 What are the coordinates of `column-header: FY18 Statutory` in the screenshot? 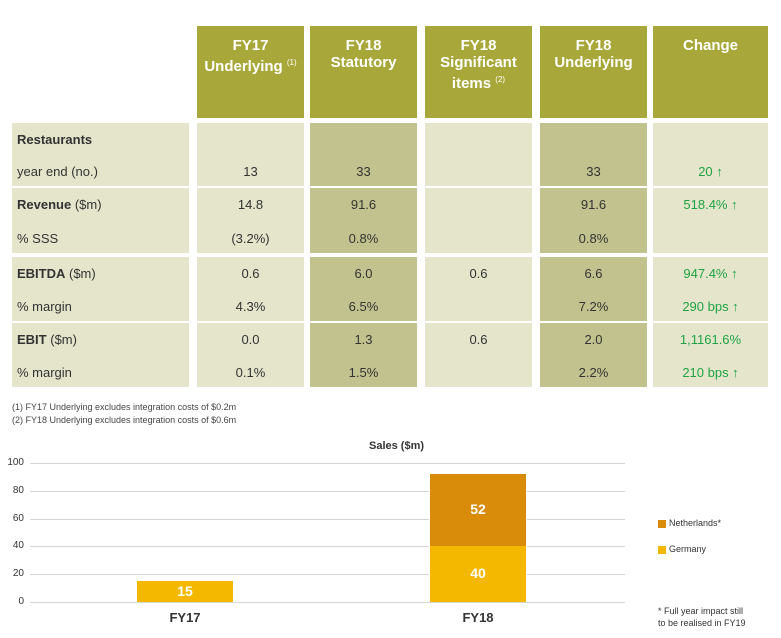 It's located at (363, 72).